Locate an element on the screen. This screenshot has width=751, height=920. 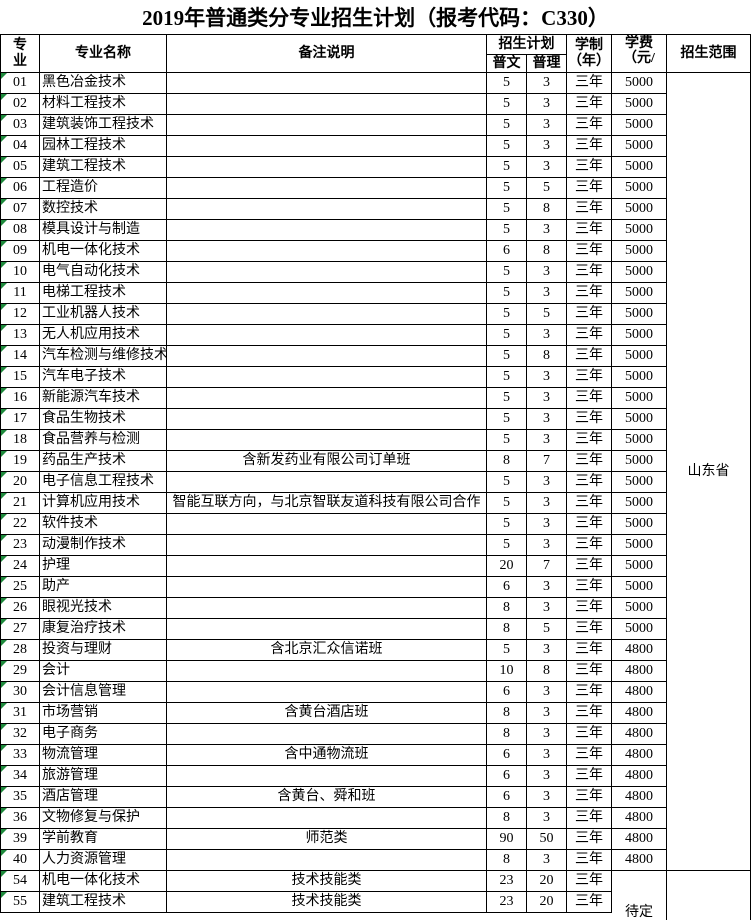
row-name: 建筑工程技术 is located at coordinates (103, 902).